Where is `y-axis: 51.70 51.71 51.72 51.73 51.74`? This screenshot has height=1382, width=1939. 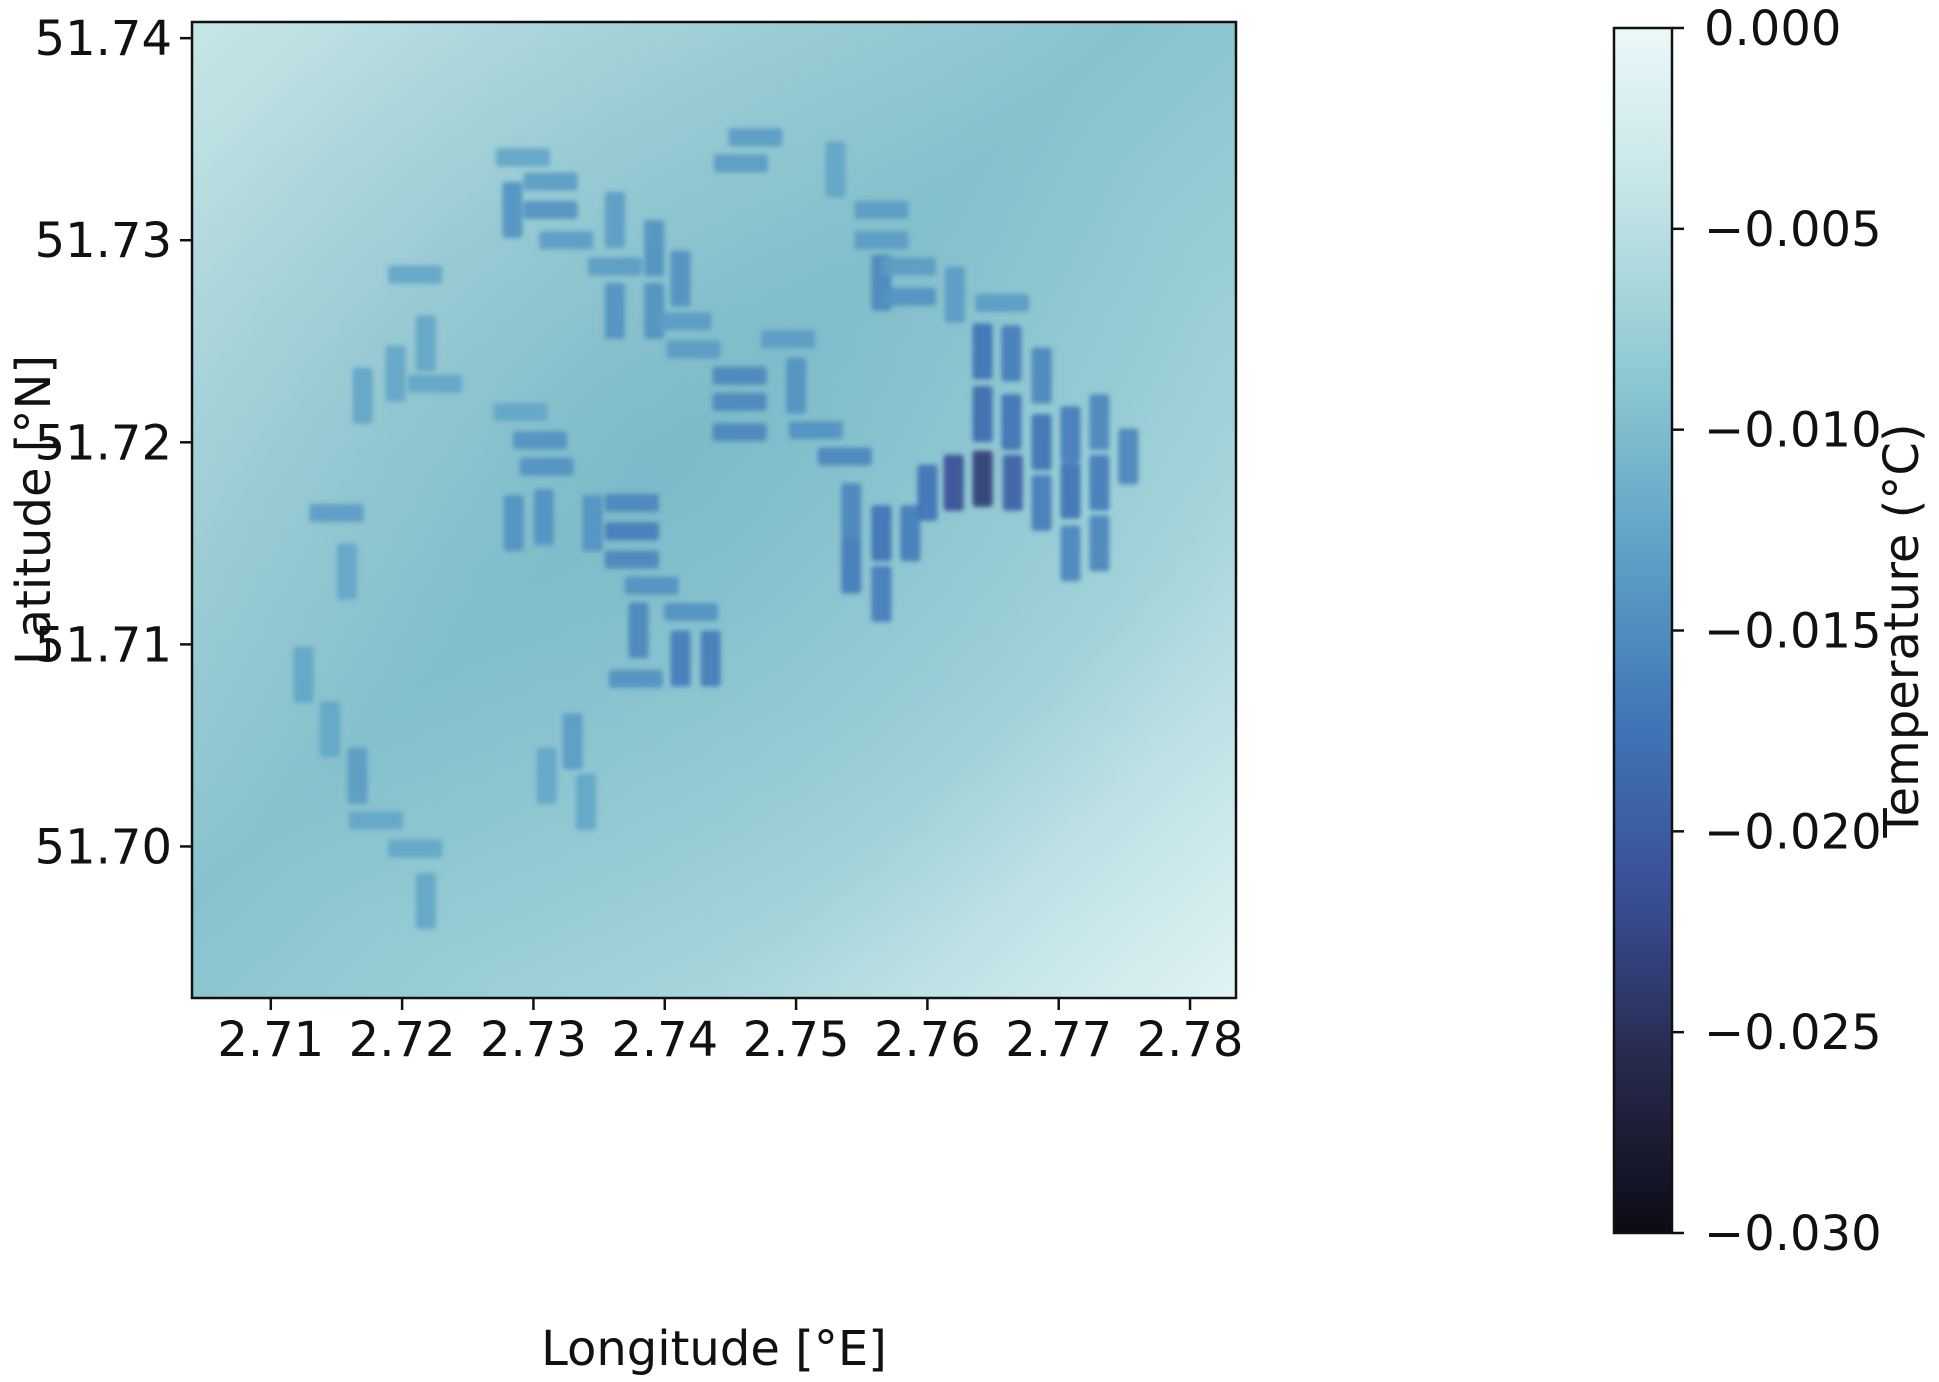
y-axis: 51.70 51.71 51.72 51.73 51.74 is located at coordinates (113, 443).